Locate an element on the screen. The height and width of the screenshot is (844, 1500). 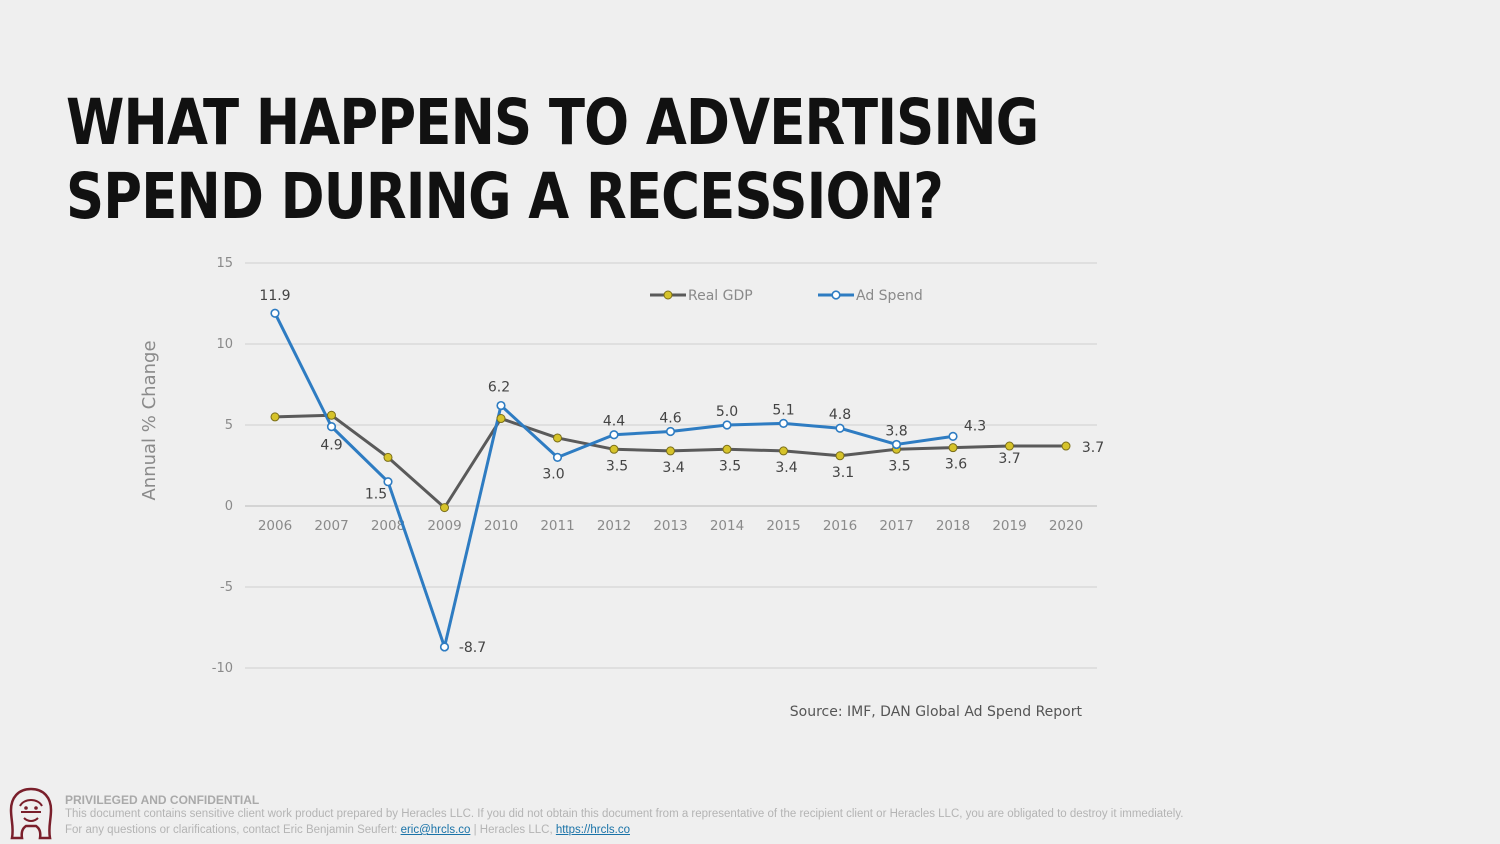
gdp-data-label: 3.6 is located at coordinates (956, 465).